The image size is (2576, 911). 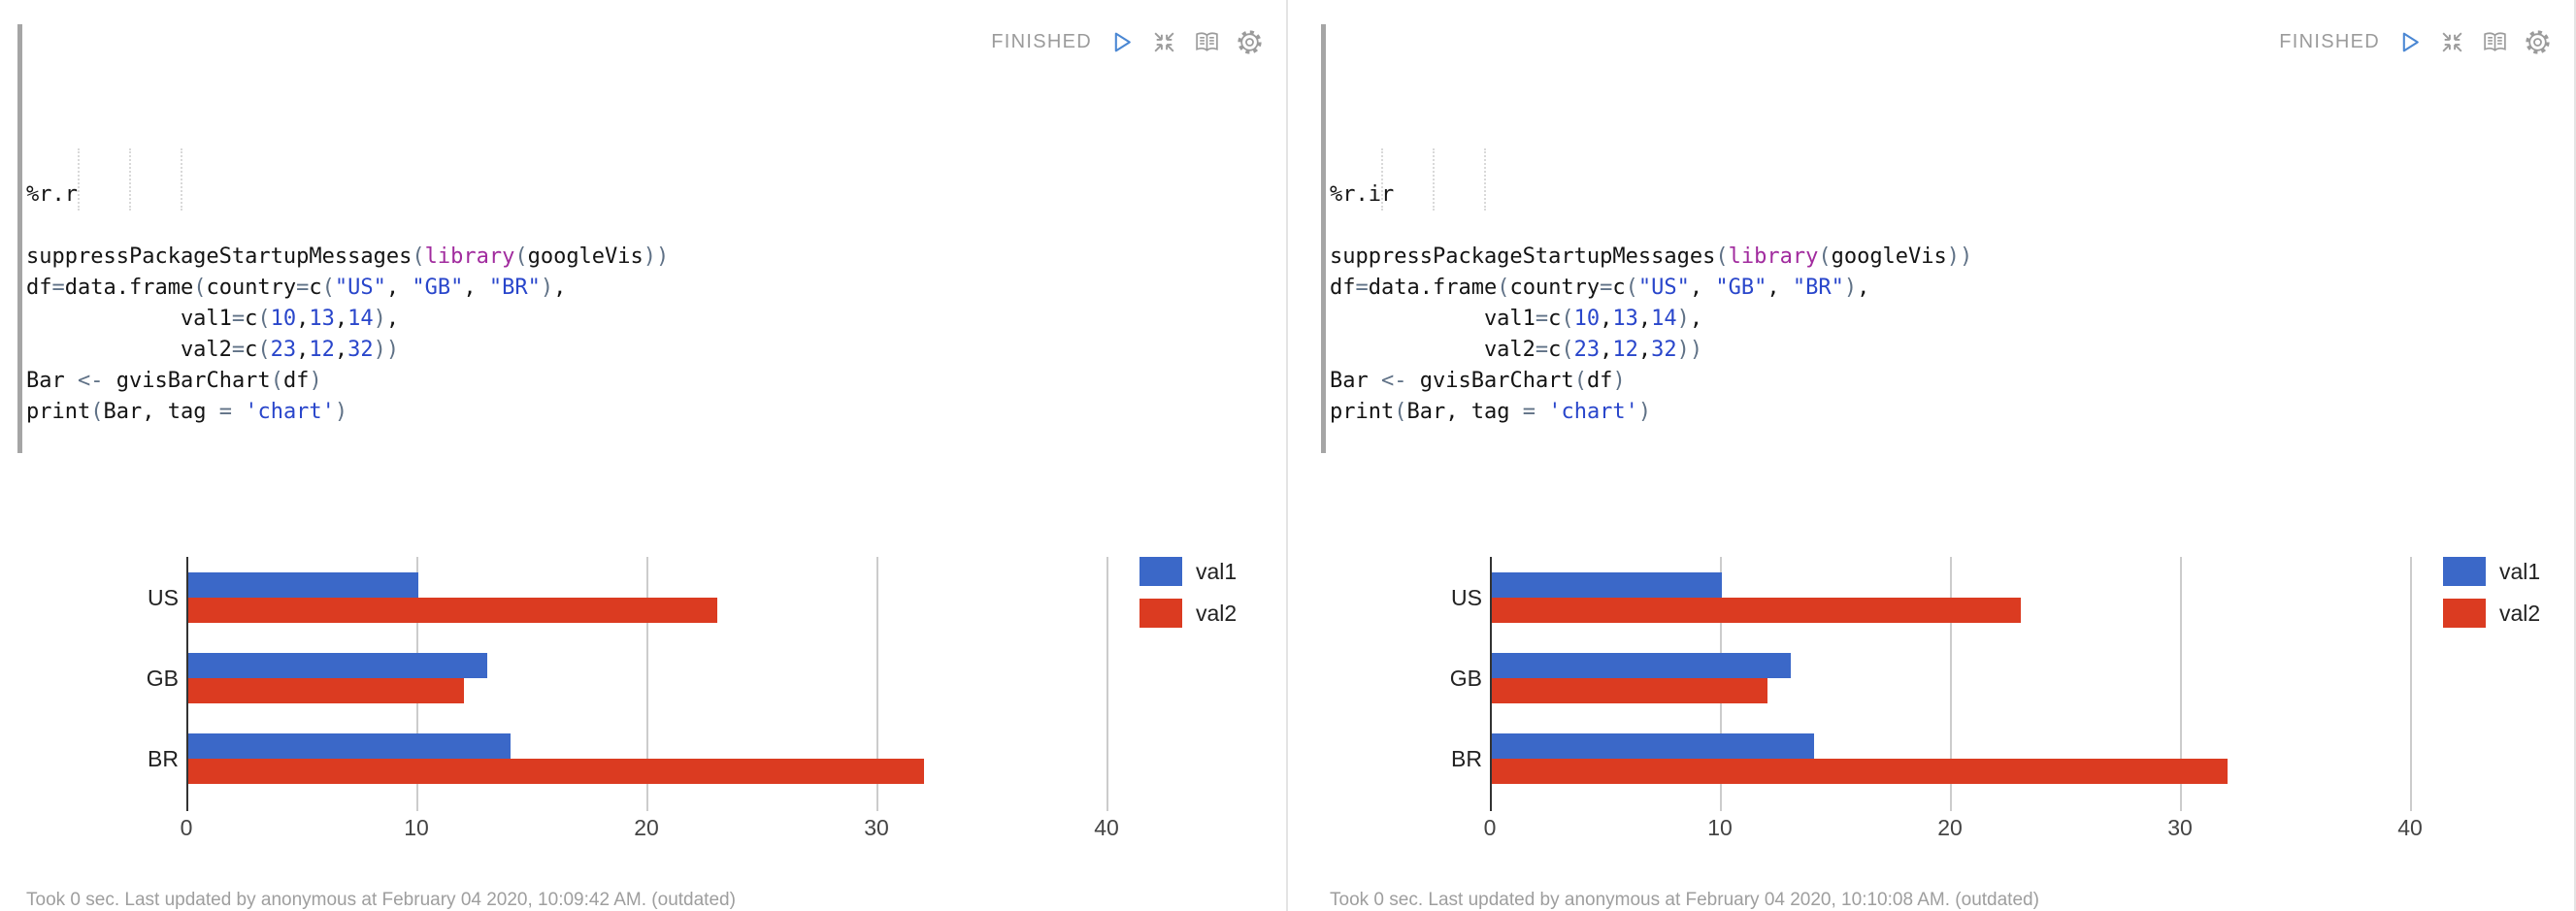 What do you see at coordinates (129, 350) in the screenshot?
I see `code-token: val2` at bounding box center [129, 350].